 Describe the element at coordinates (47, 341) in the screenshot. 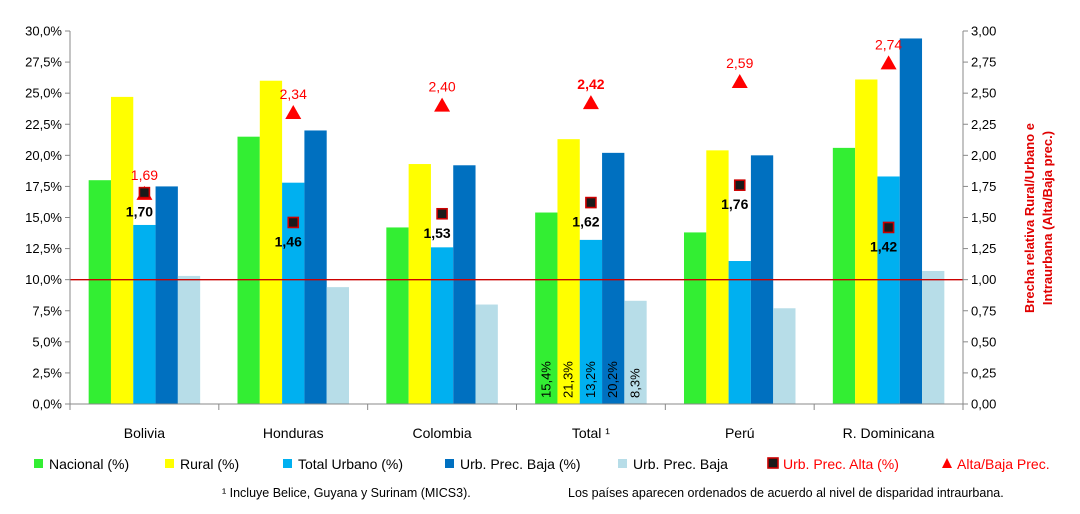

I see `y-left-tick-label: 5,0%` at that location.